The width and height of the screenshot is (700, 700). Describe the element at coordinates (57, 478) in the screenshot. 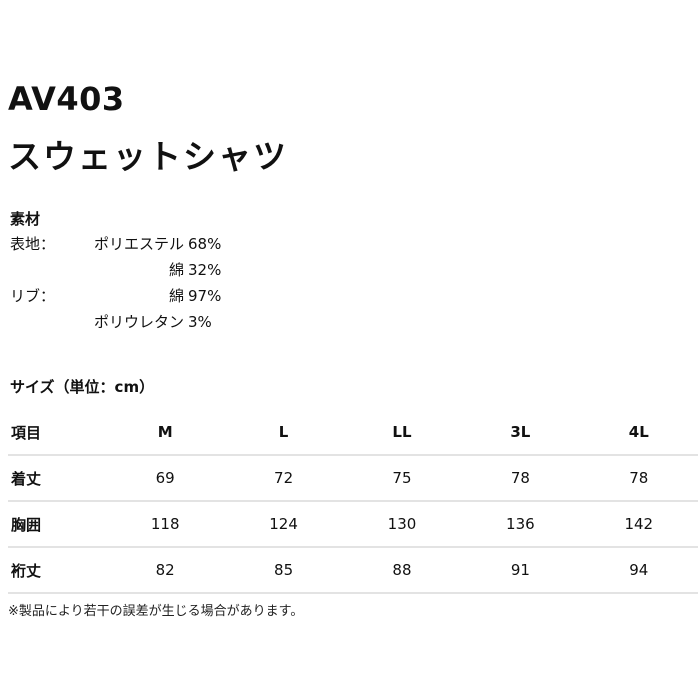

I see `row-label: 着丈` at that location.